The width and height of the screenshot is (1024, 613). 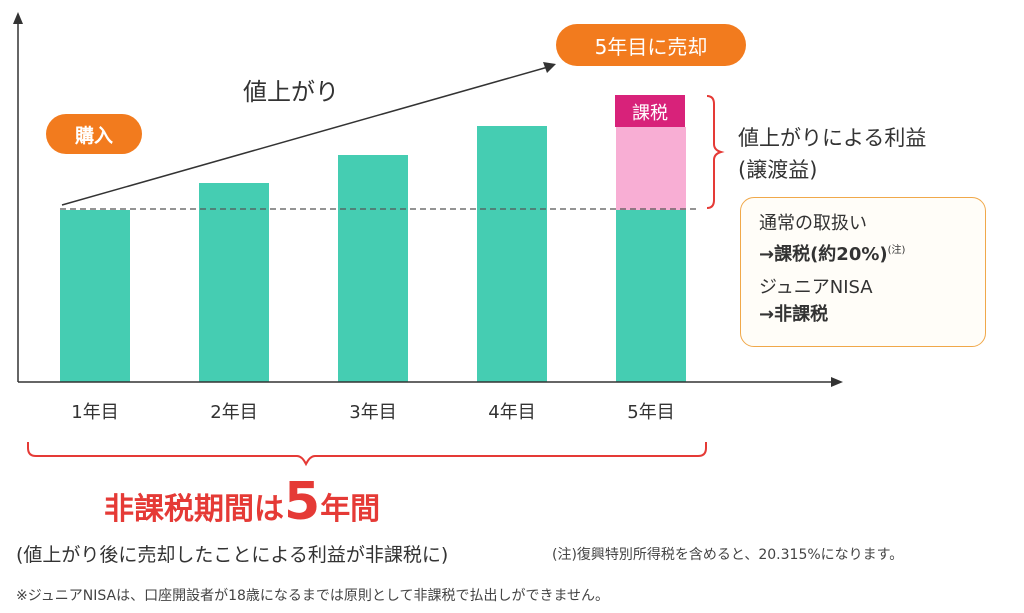 I want to click on y-axis-arrow, so click(x=18, y=18).